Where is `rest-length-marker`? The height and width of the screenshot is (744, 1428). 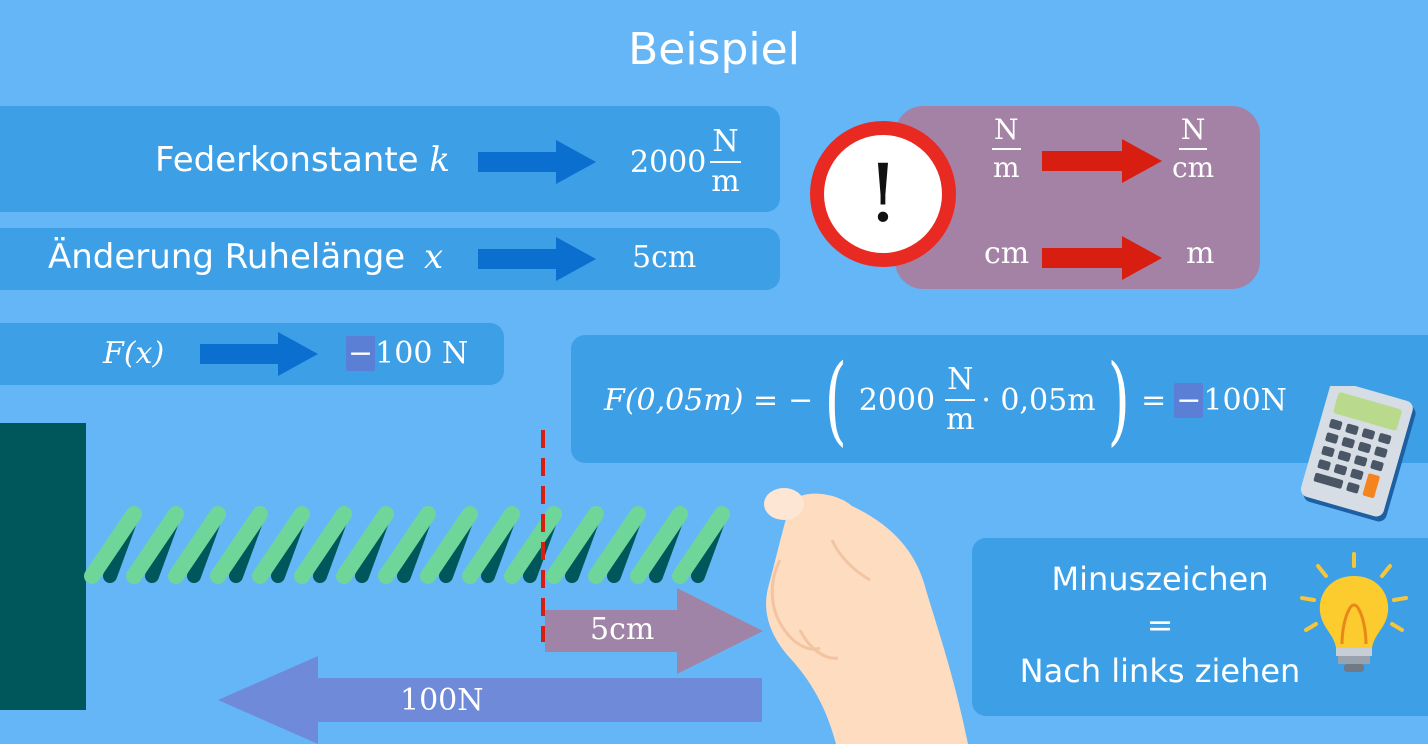
rest-length-marker is located at coordinates (543, 536).